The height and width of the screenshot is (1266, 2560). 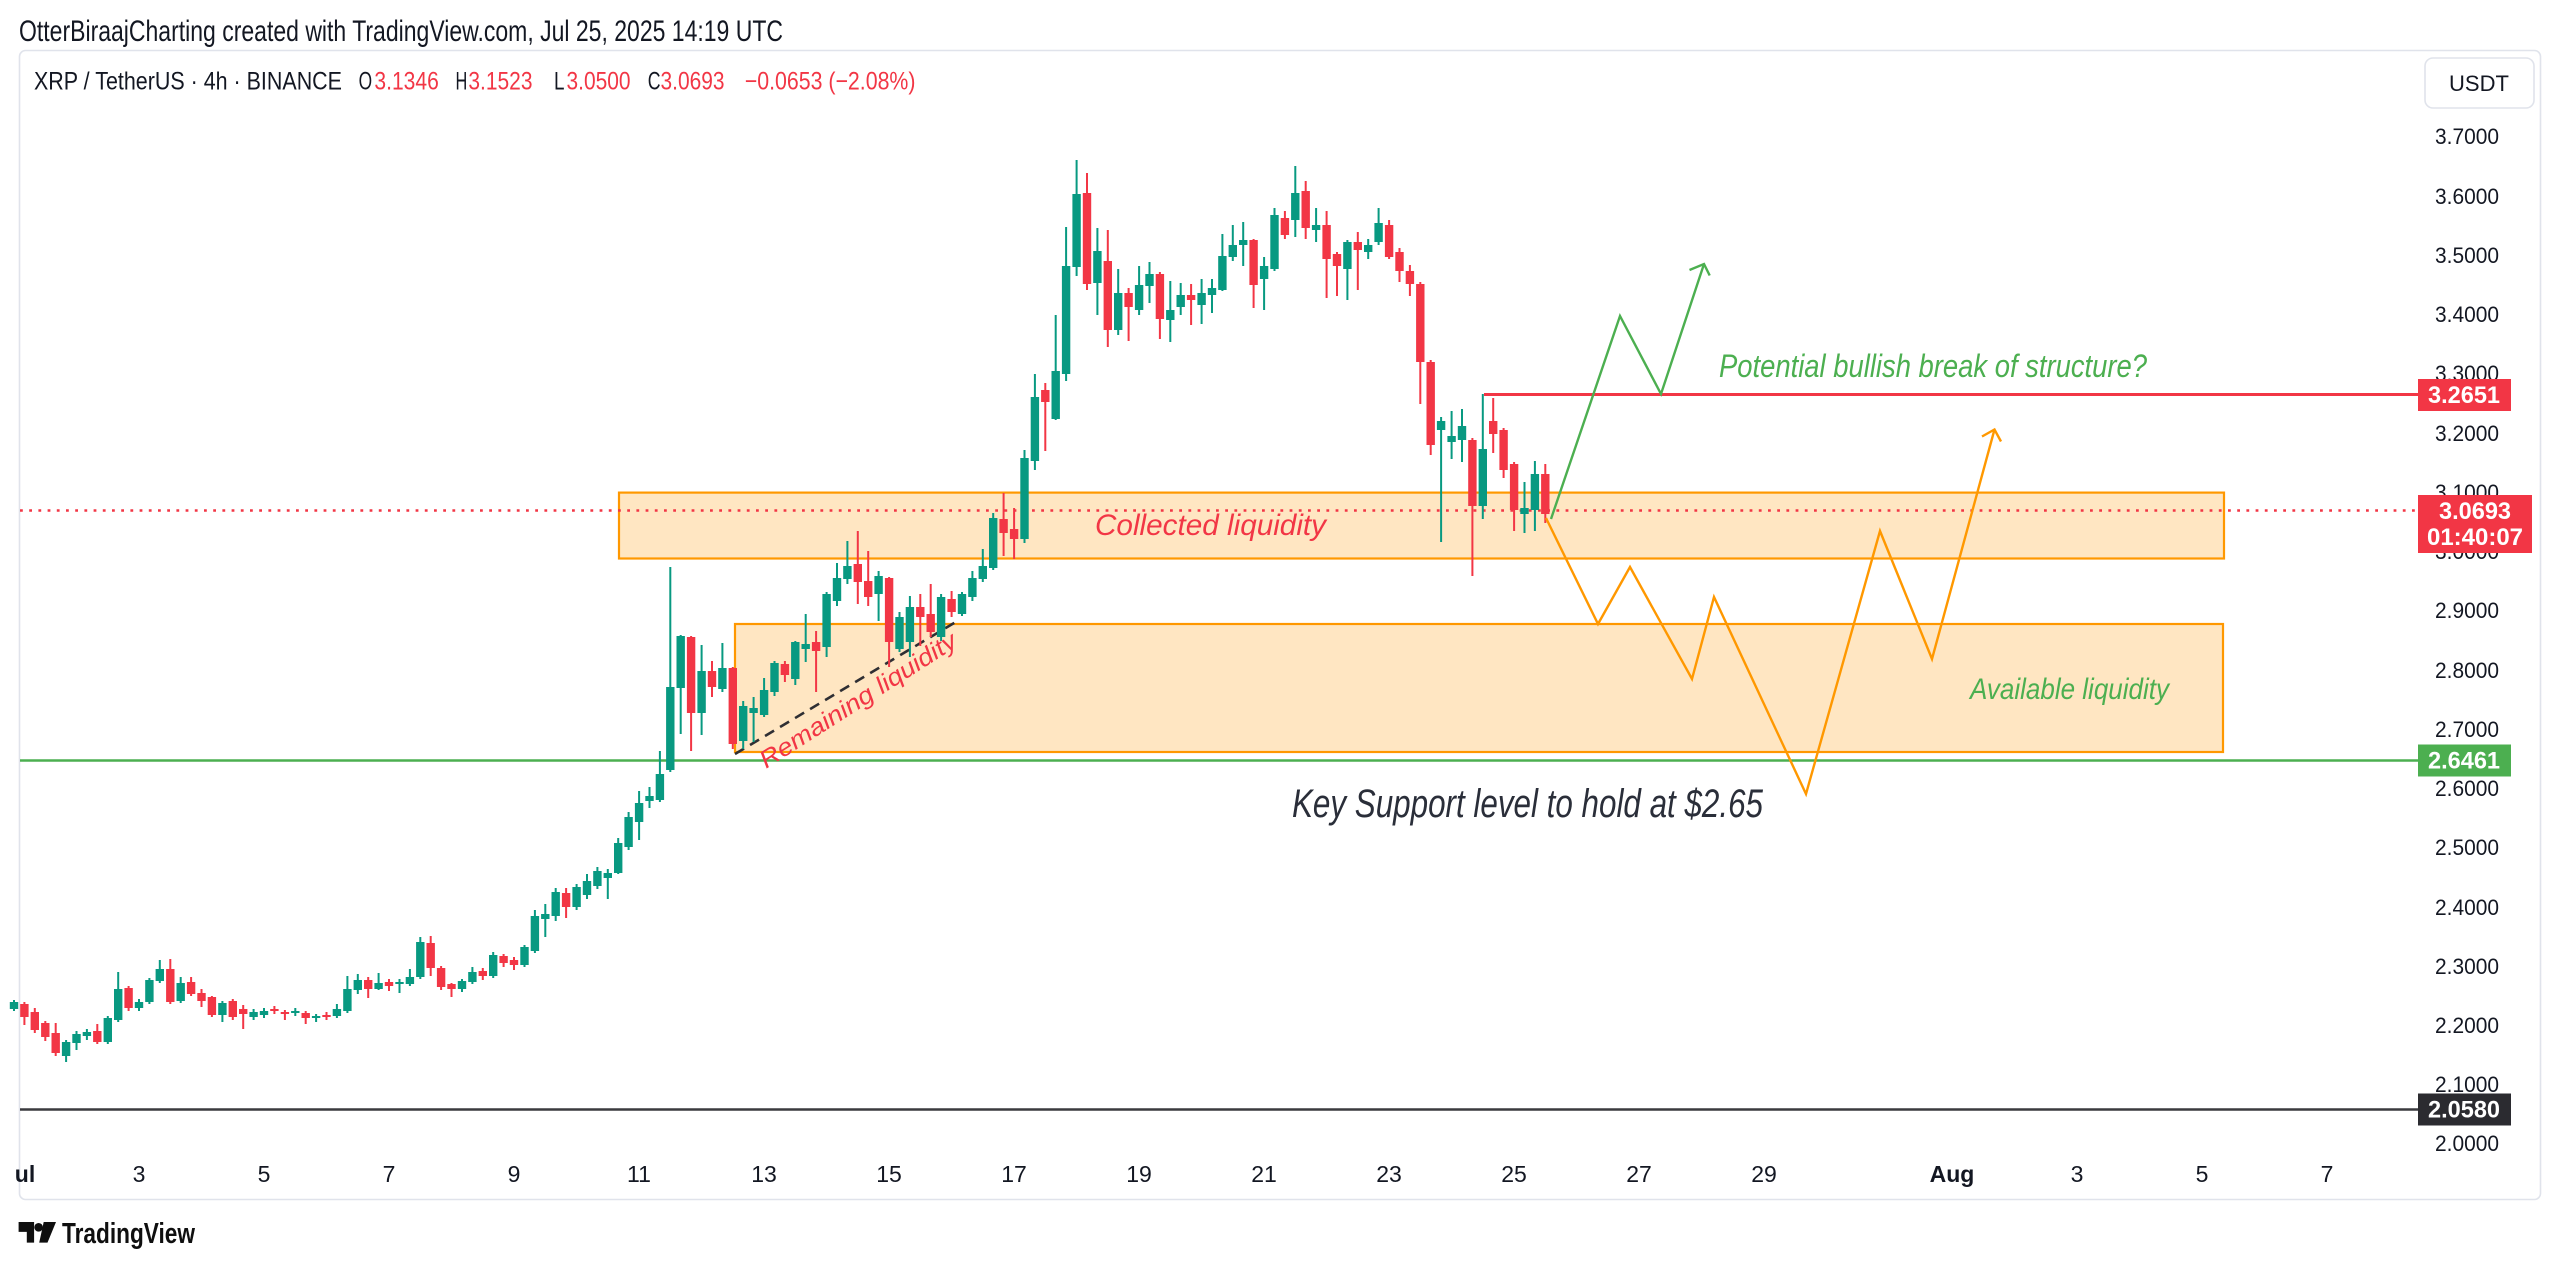 I want to click on svg-text: 11, so click(x=639, y=1174).